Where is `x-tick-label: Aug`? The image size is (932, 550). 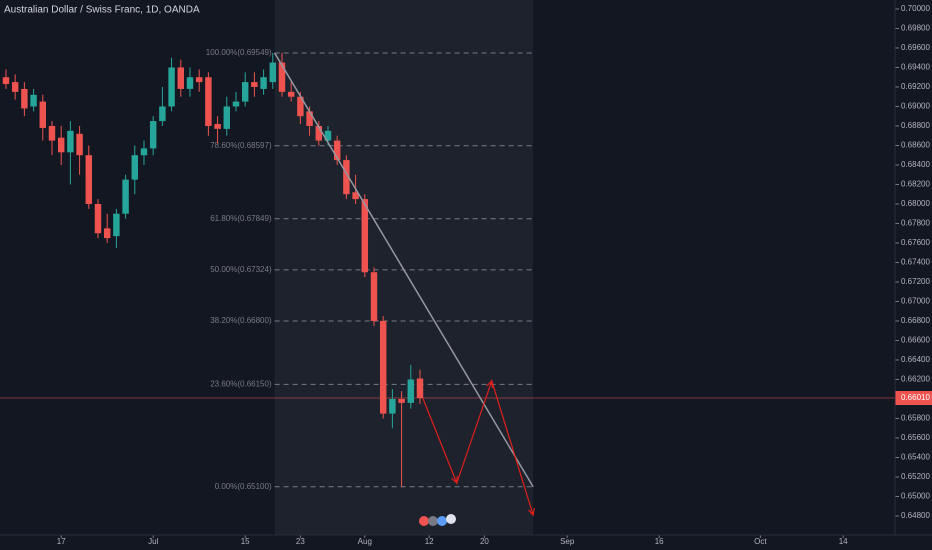
x-tick-label: Aug is located at coordinates (365, 541).